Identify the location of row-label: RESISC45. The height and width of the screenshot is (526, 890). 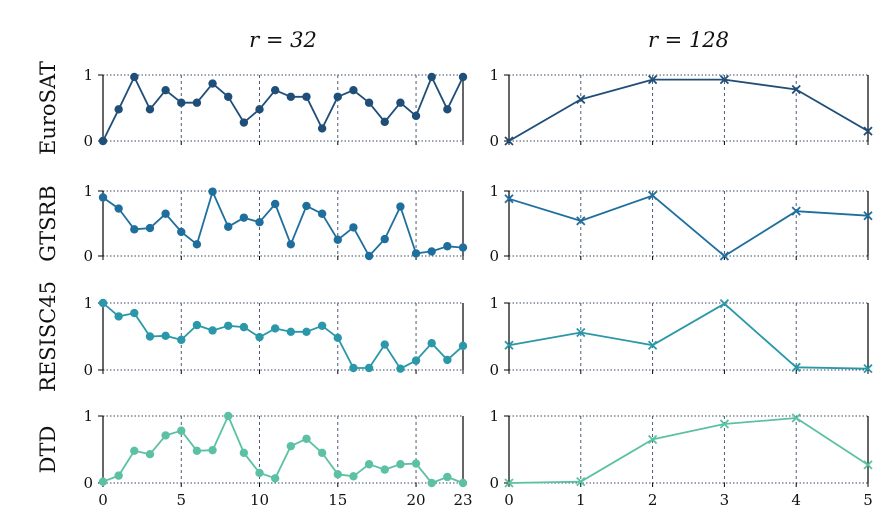
(48, 336).